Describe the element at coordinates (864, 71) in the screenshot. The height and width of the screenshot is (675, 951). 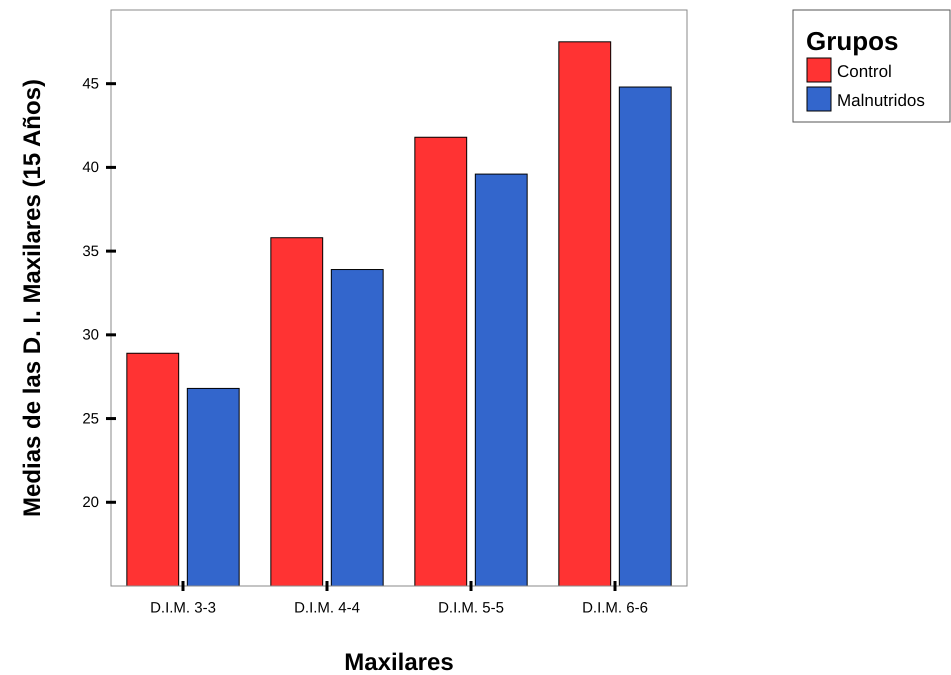
I see `legend-label: Control` at that location.